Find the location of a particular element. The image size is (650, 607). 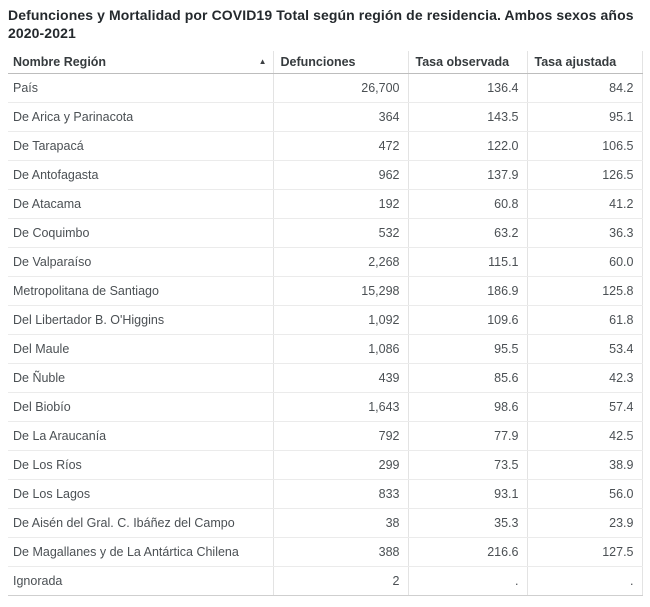

column-header-label: Tasa ajustada is located at coordinates (575, 61).